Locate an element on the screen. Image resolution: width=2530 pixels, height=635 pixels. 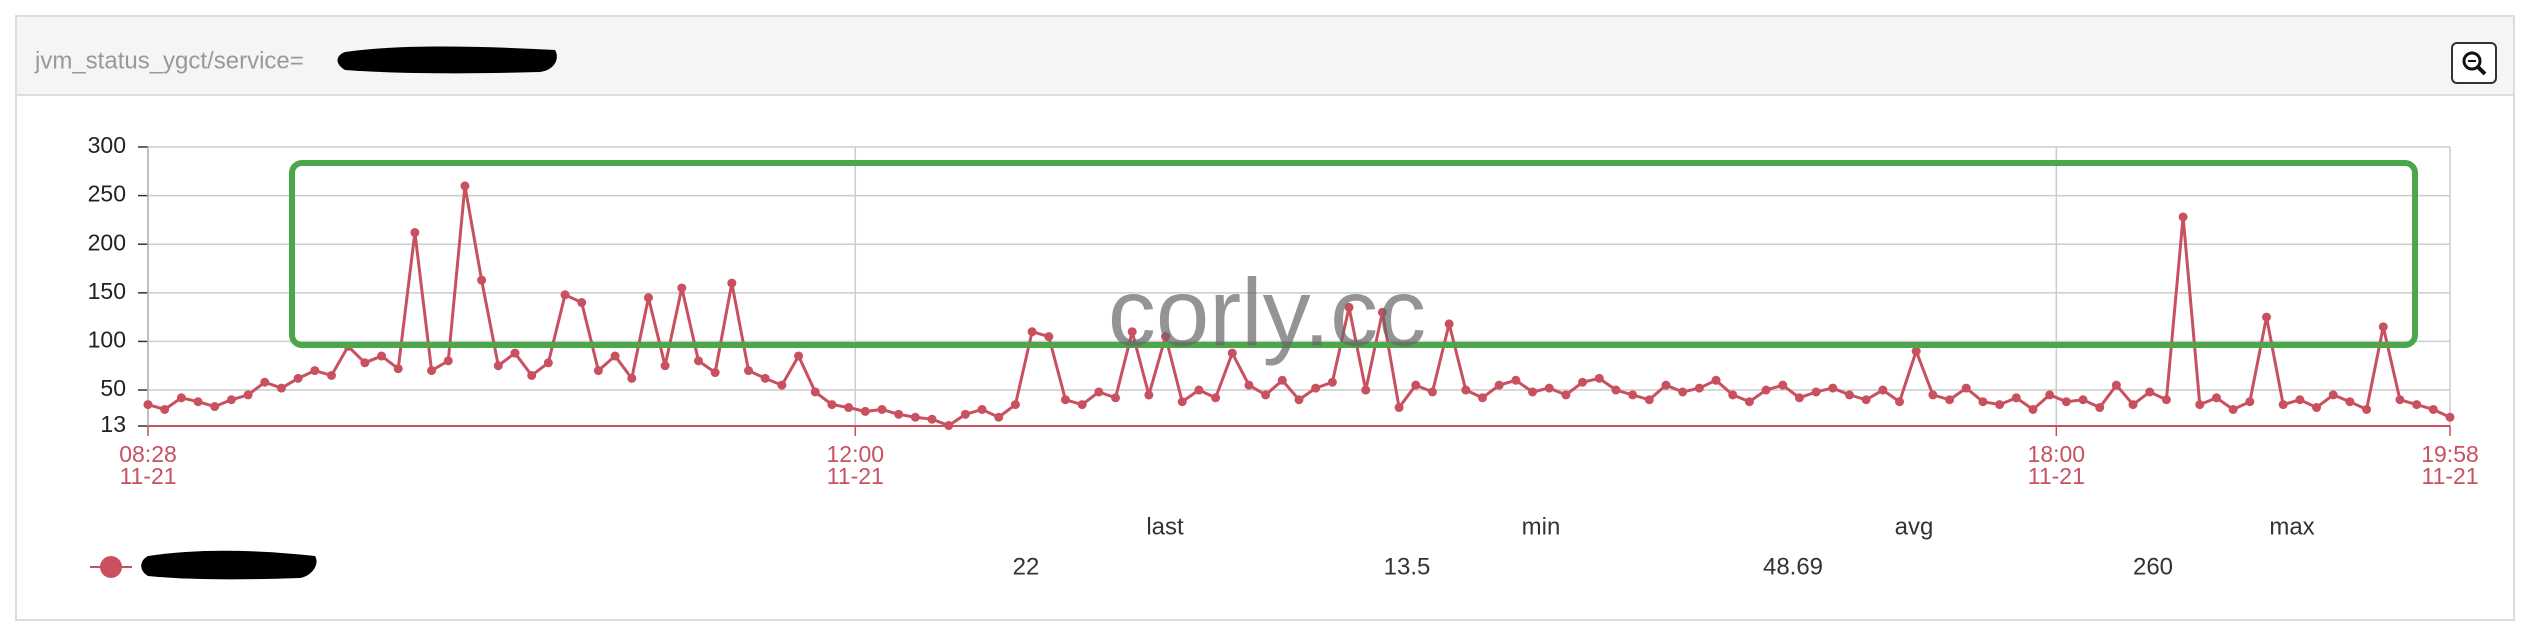
zoom-icon is located at coordinates (2481, 70).